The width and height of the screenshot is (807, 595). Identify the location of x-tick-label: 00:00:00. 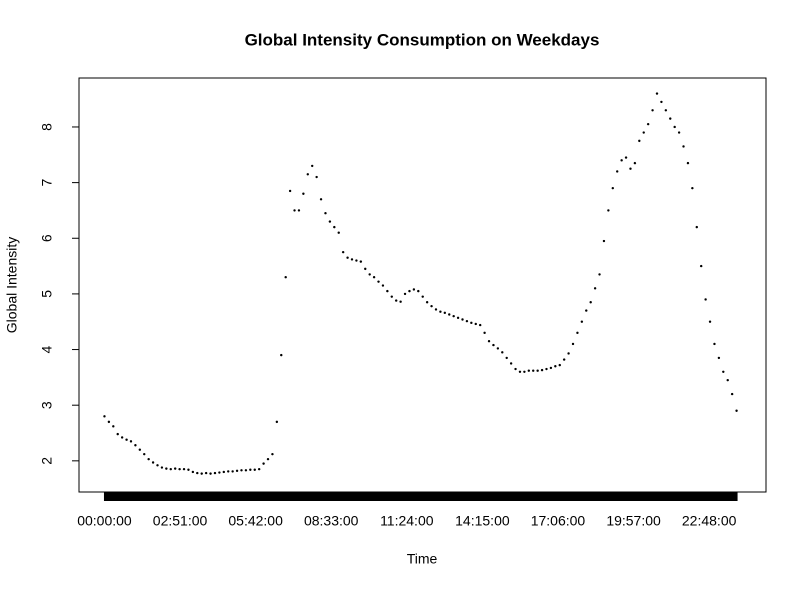
(104, 521).